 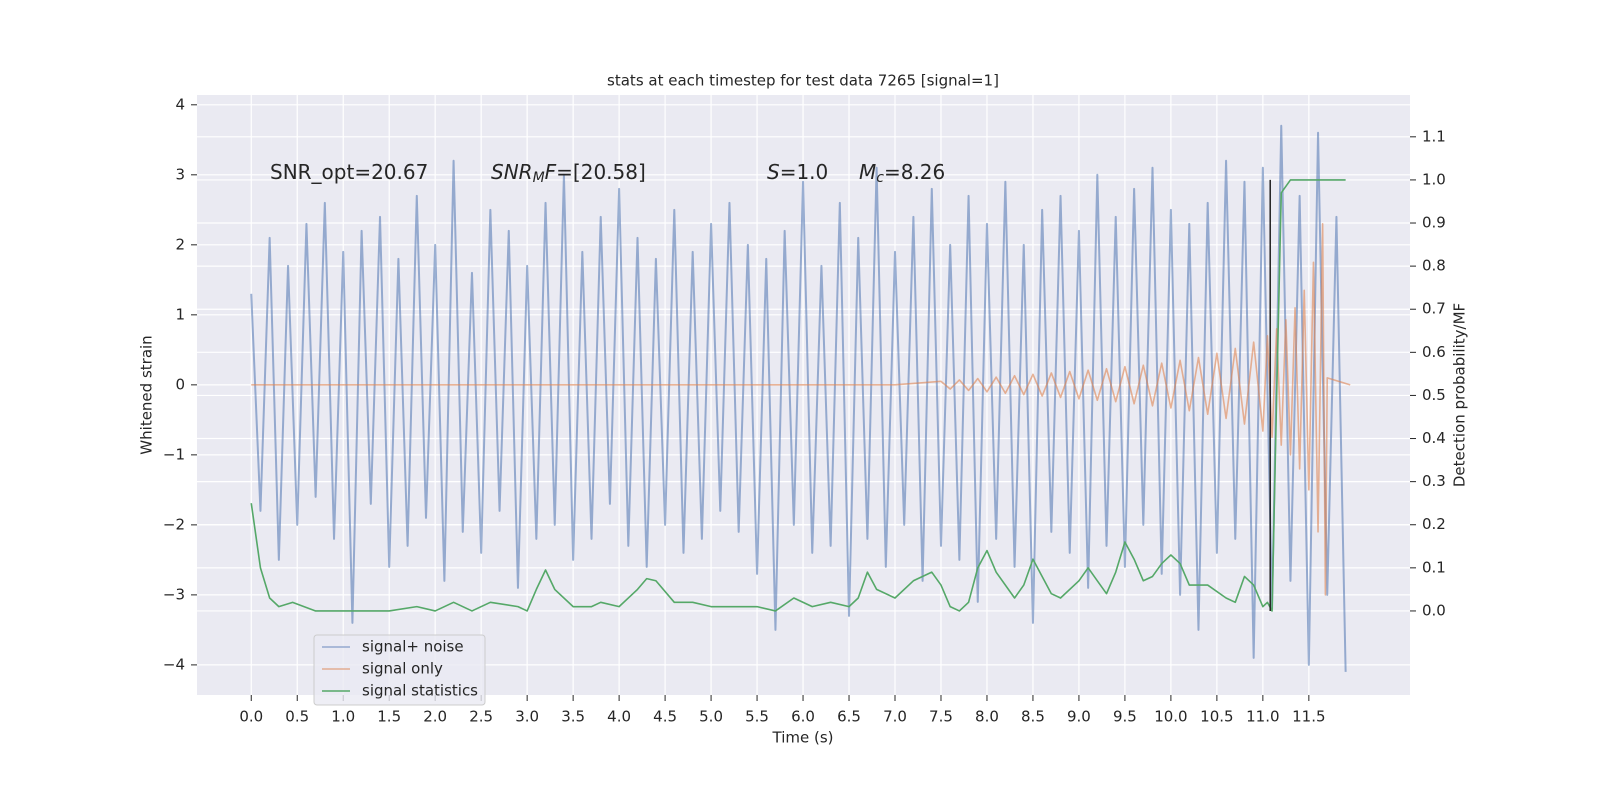 What do you see at coordinates (803, 717) in the screenshot?
I see `x-tick-label: 6.0` at bounding box center [803, 717].